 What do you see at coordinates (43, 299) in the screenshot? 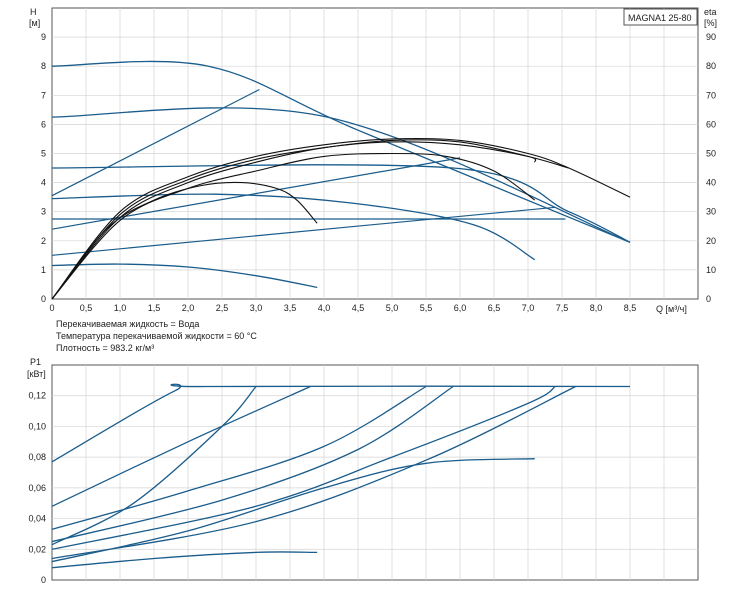
I see `h-tick-label: 0` at bounding box center [43, 299].